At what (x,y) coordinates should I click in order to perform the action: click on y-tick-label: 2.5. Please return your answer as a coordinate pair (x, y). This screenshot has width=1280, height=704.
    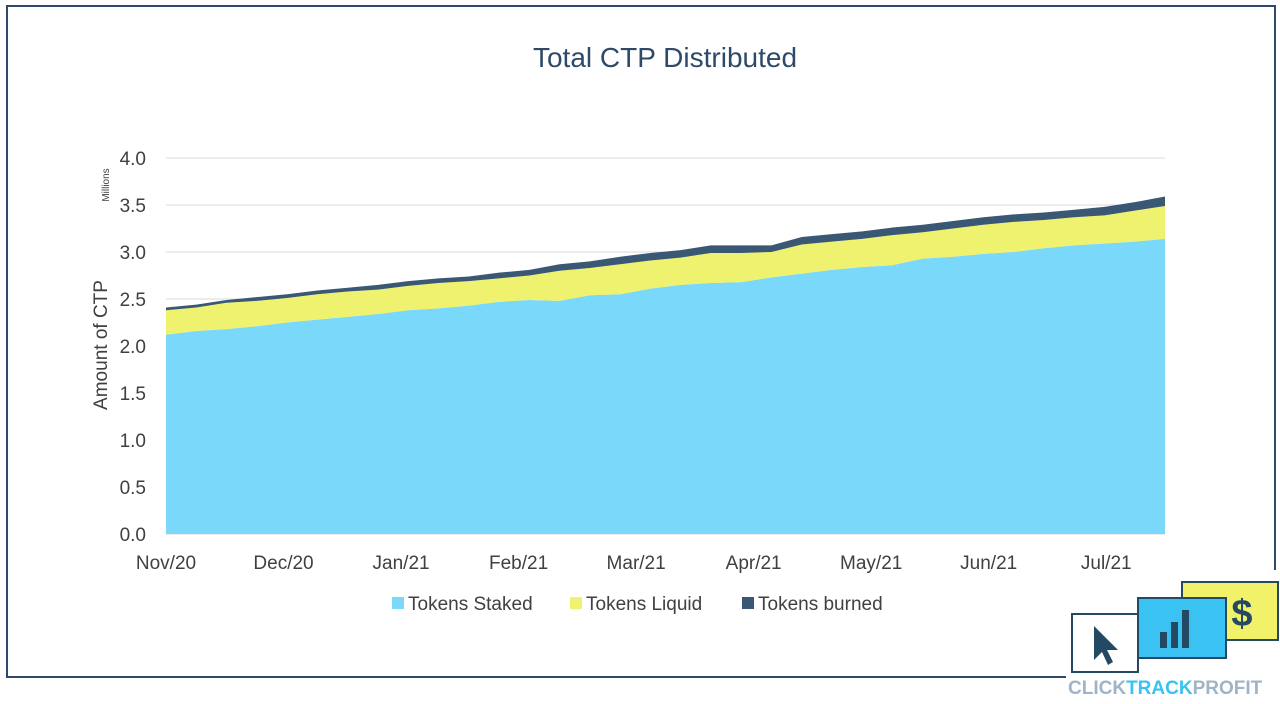
    Looking at the image, I should click on (133, 300).